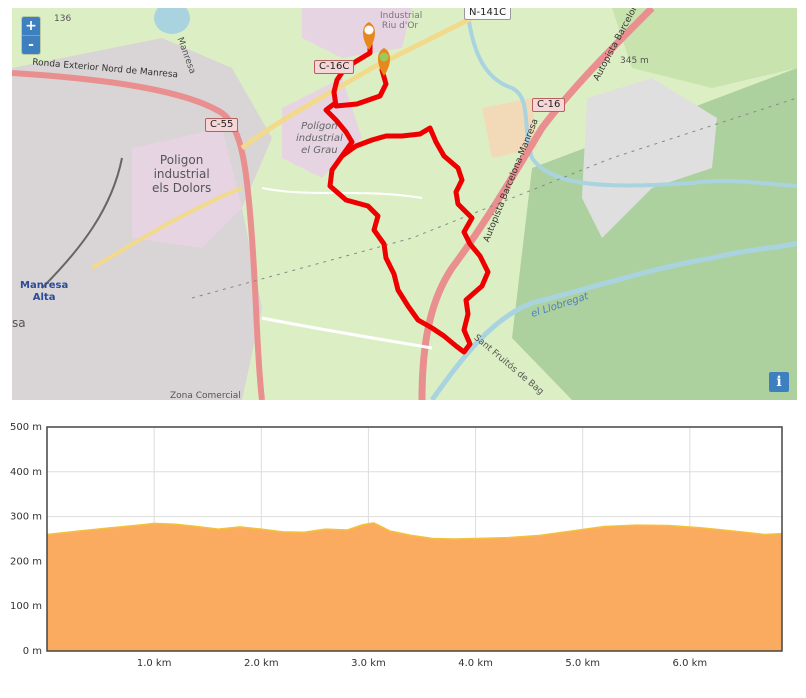 This screenshot has height=698, width=806. What do you see at coordinates (357, 33) in the screenshot?
I see `industrial-area-riu-dor` at bounding box center [357, 33].